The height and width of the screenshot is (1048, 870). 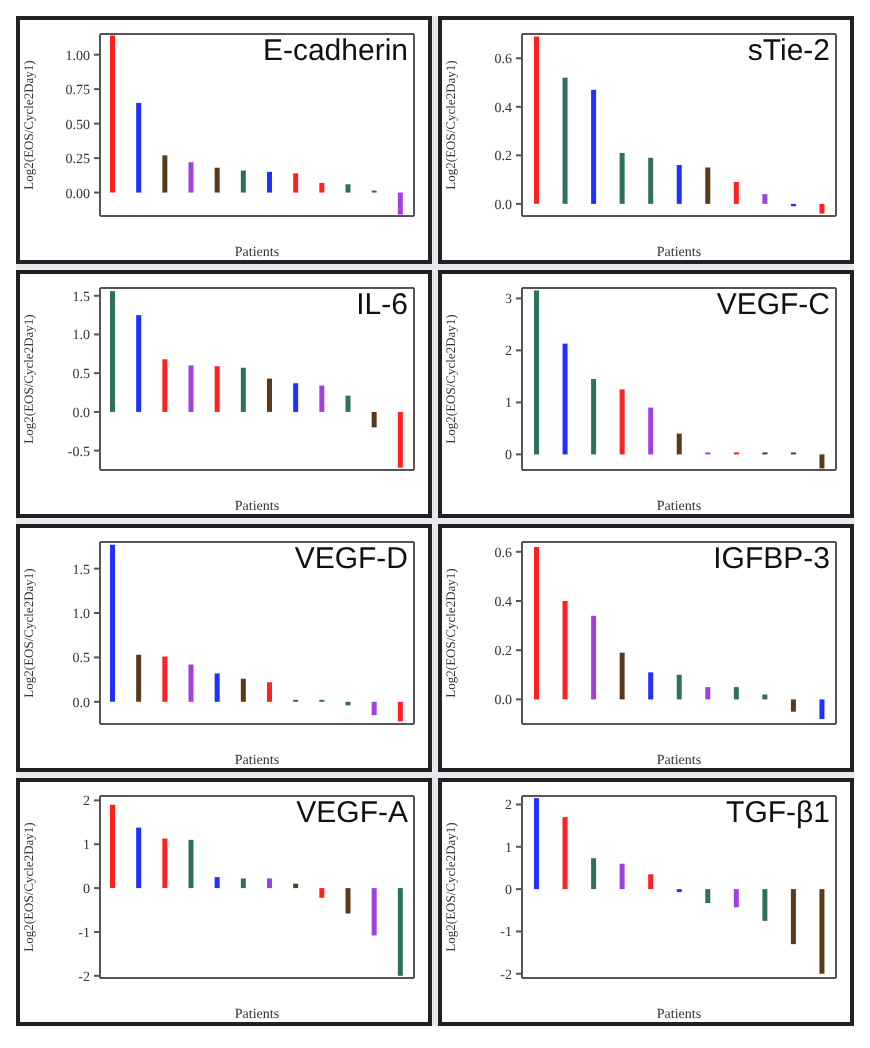 What do you see at coordinates (382, 305) in the screenshot?
I see `chart-title: IL-6` at bounding box center [382, 305].